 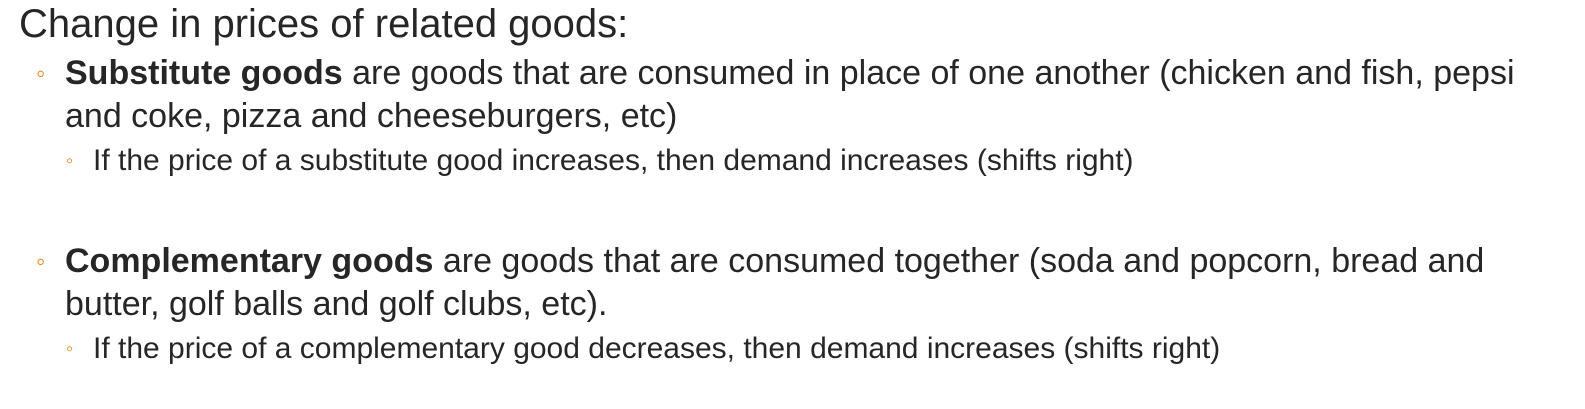 I want to click on term-substitute-goods: Substitute goods, so click(x=204, y=73).